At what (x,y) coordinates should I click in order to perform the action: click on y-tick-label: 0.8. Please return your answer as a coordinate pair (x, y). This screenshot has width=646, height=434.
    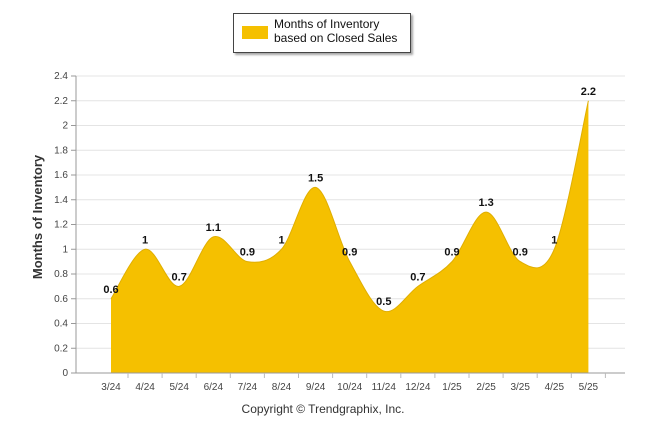
    Looking at the image, I should click on (61, 274).